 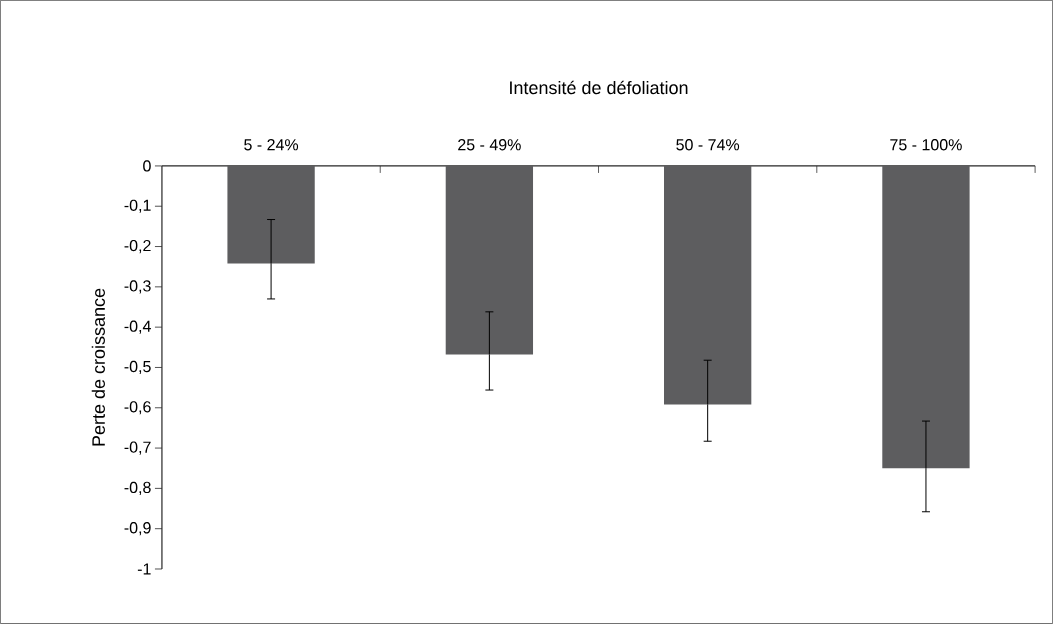 What do you see at coordinates (137, 206) in the screenshot?
I see `y-tick-label: -0,1` at bounding box center [137, 206].